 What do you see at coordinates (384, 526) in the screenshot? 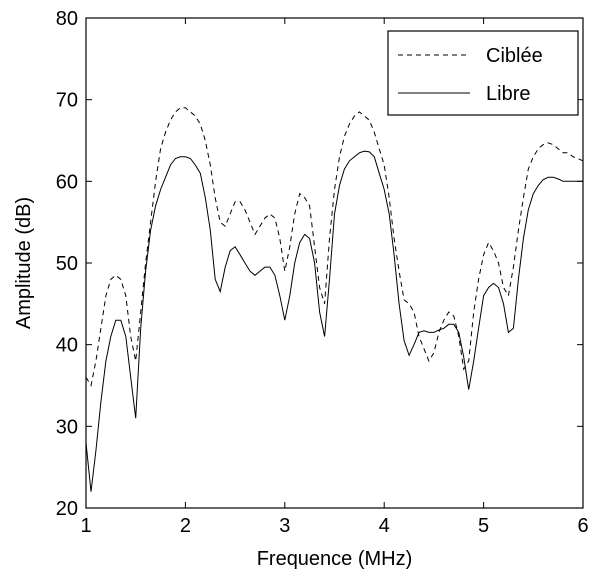
I see `x-tick-label: 4` at bounding box center [384, 526].